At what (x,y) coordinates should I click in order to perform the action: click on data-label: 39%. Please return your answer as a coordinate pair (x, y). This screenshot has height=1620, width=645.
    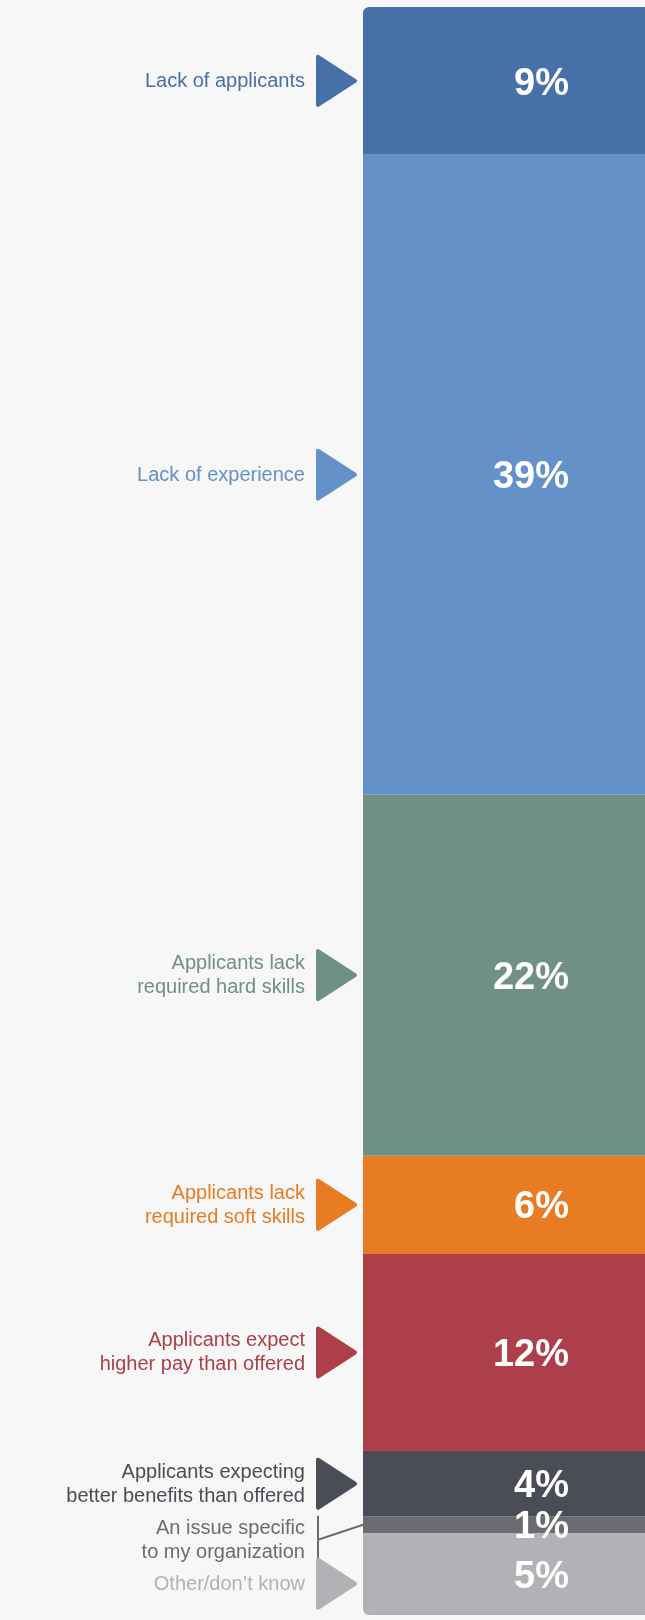
    Looking at the image, I should click on (530, 475).